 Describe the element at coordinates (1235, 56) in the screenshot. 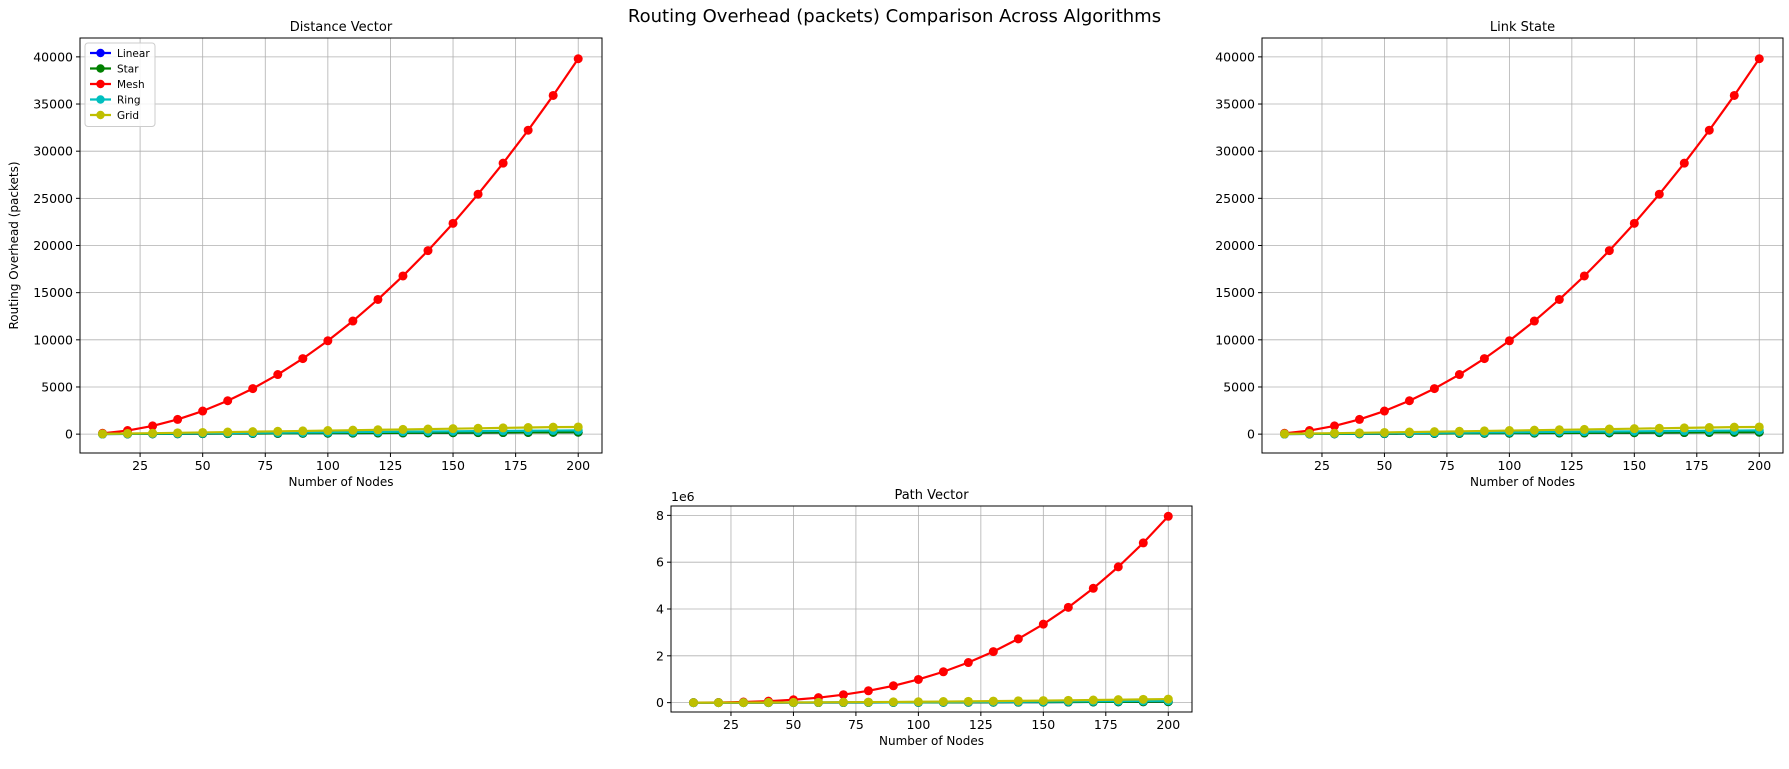

I see `y-tick-label: 40000` at that location.